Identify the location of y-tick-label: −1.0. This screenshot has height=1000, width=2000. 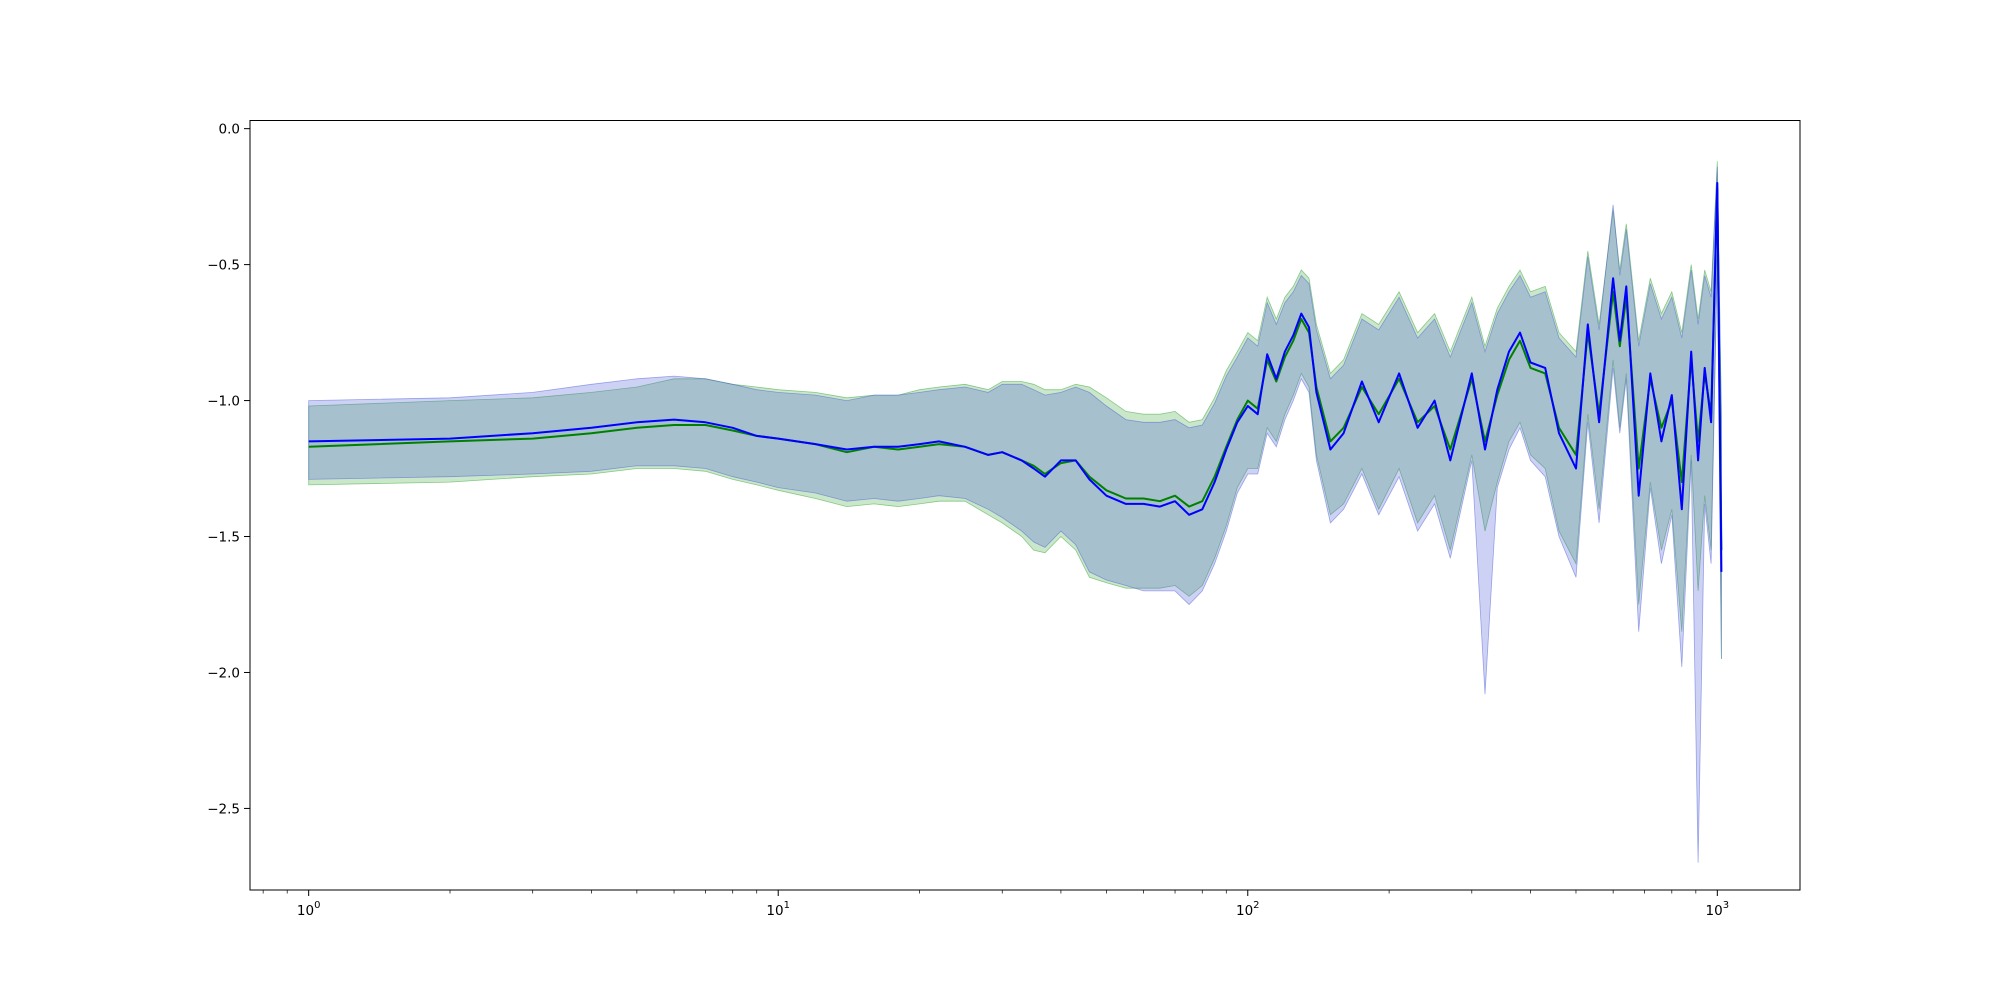
(223, 402).